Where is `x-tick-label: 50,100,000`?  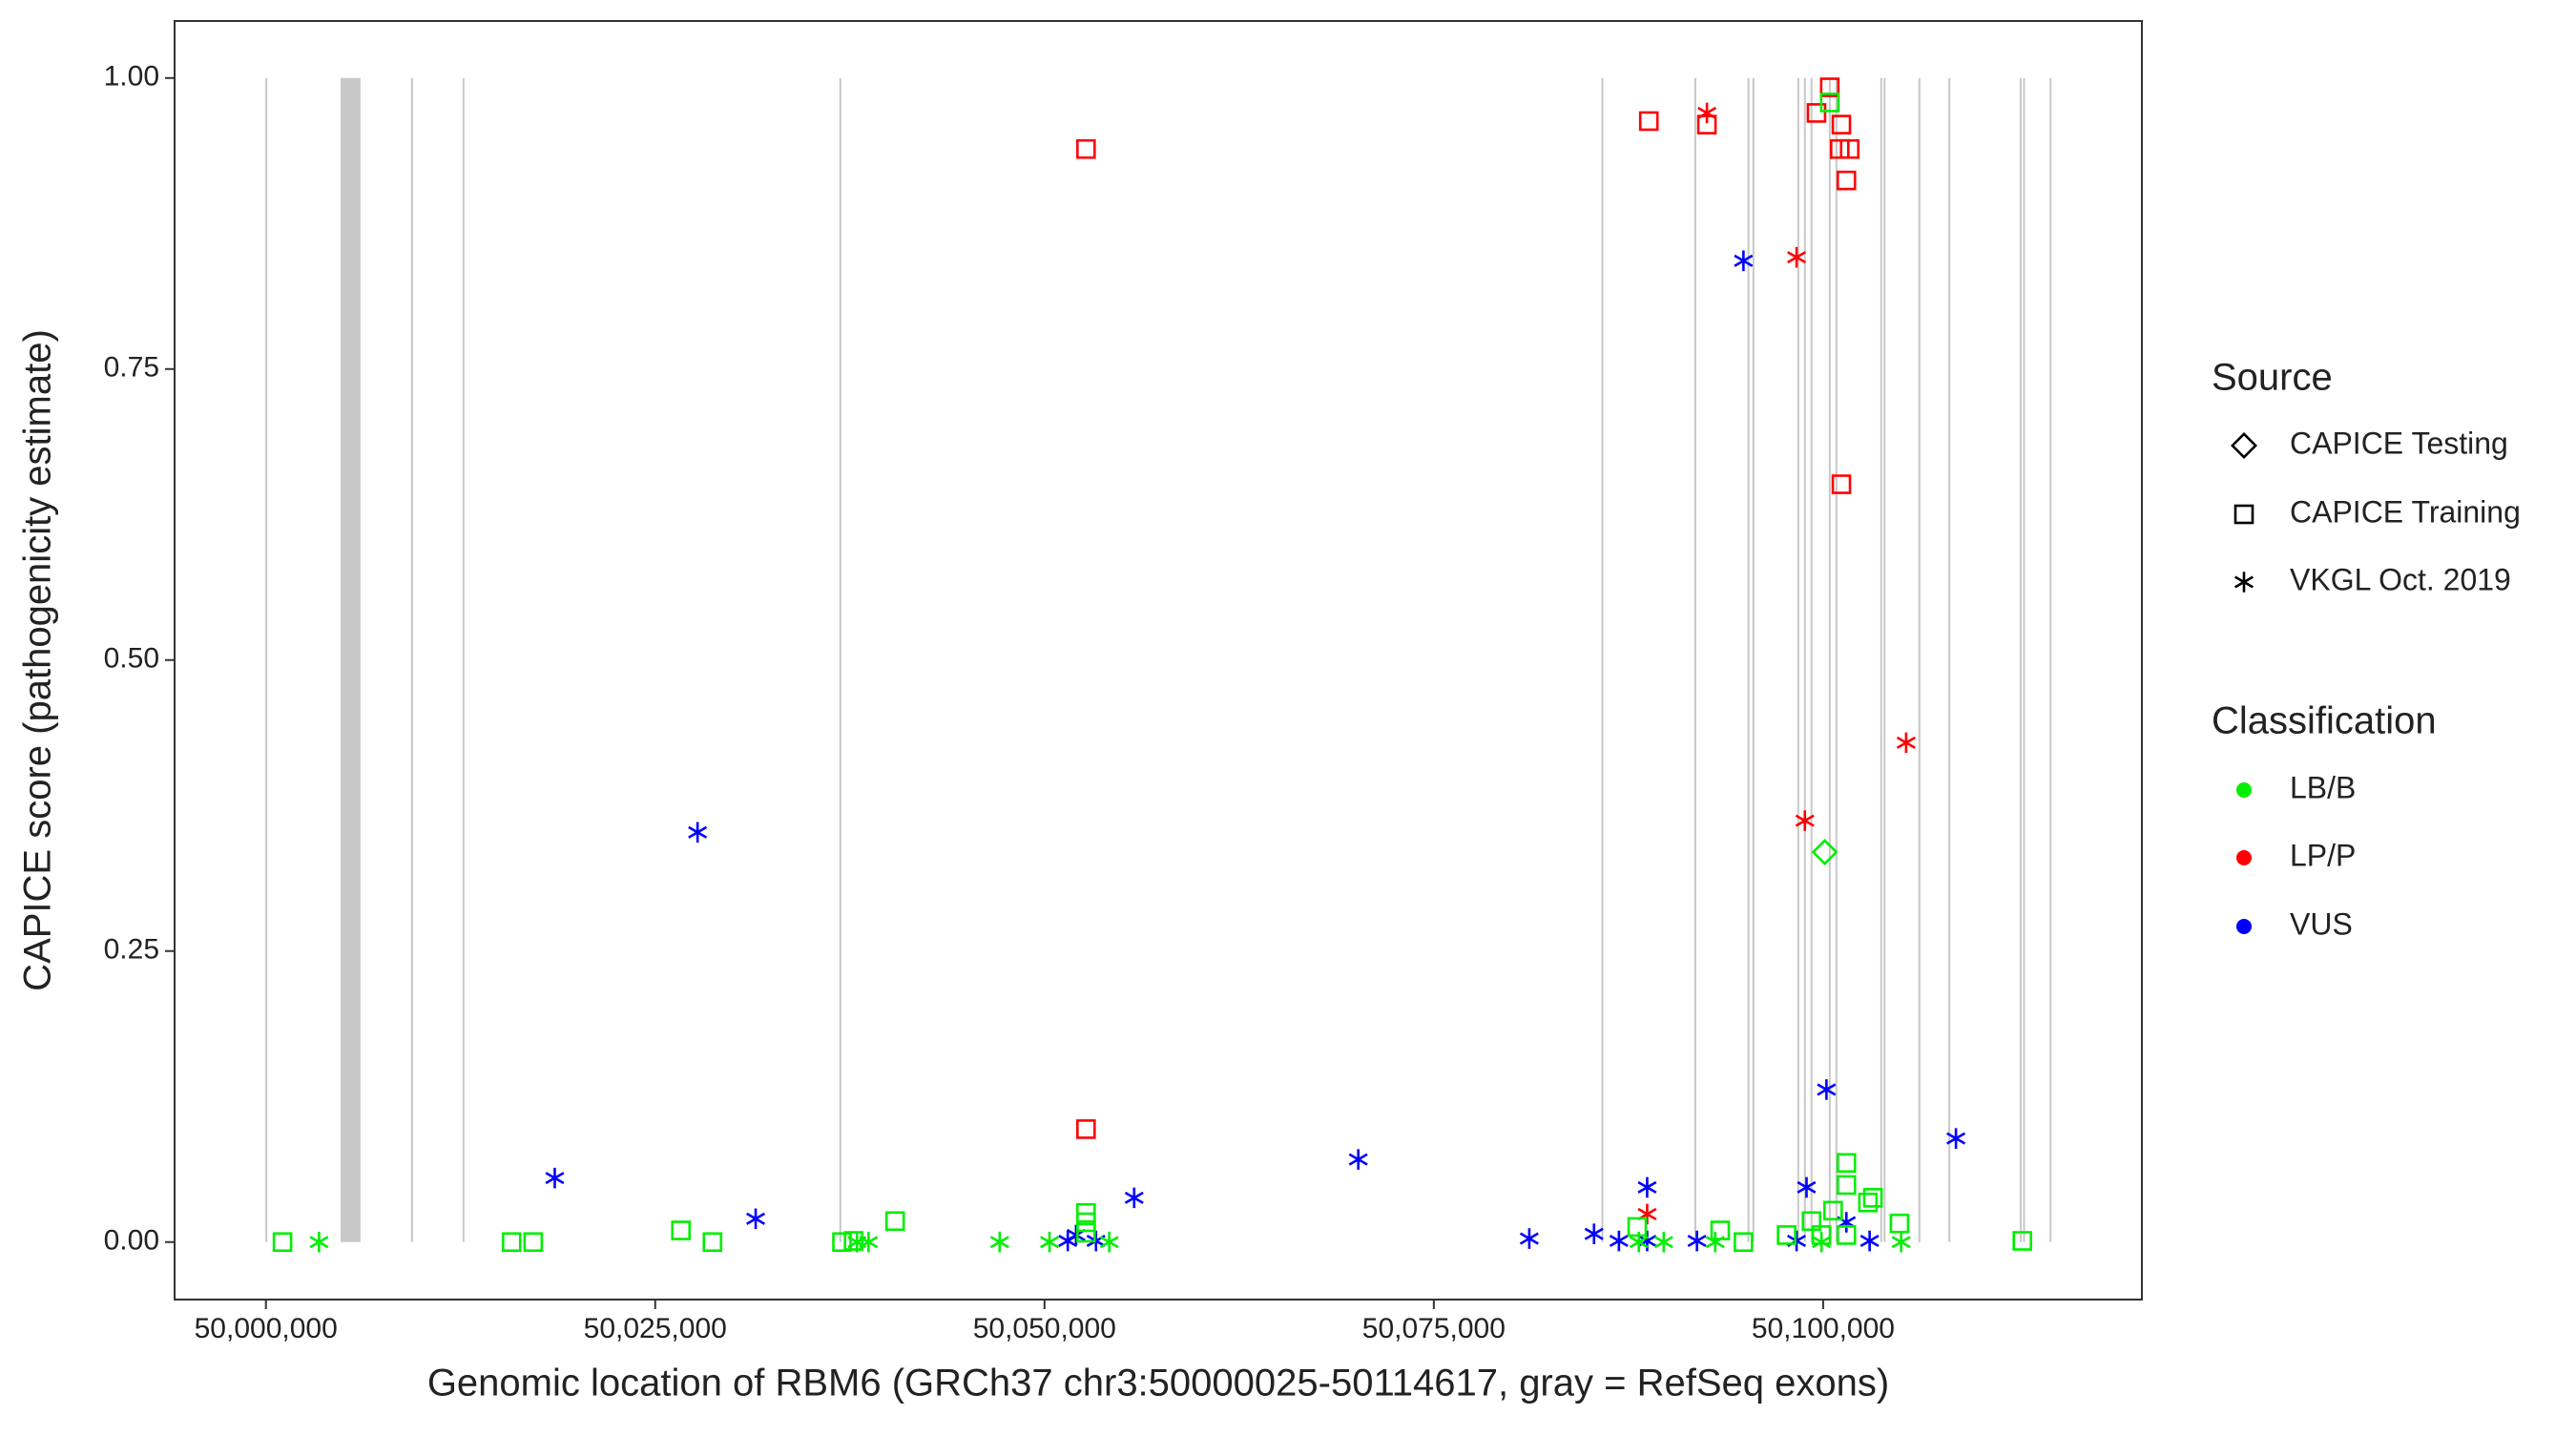 x-tick-label: 50,100,000 is located at coordinates (1823, 1328).